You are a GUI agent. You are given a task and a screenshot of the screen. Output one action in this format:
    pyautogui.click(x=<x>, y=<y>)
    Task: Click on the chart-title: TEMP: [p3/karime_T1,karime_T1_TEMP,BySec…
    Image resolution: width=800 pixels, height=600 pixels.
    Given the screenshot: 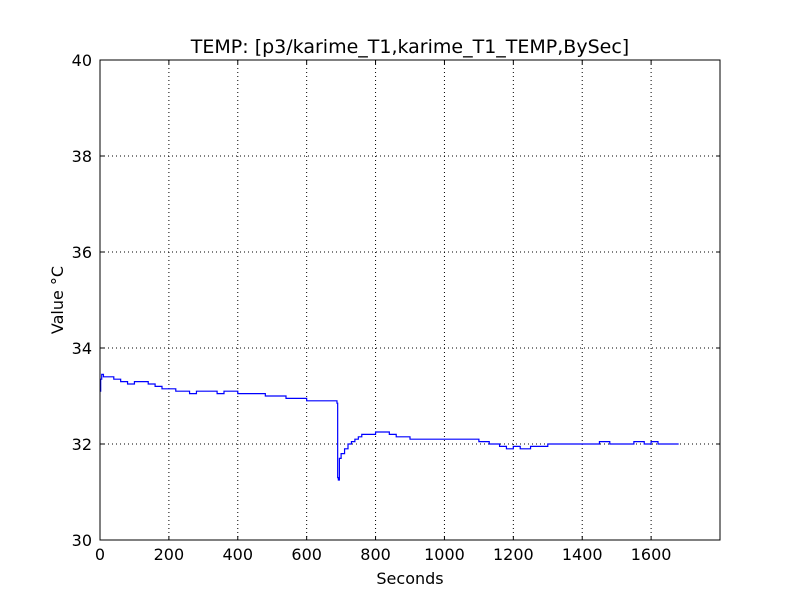 What is the action you would take?
    pyautogui.click(x=409, y=47)
    